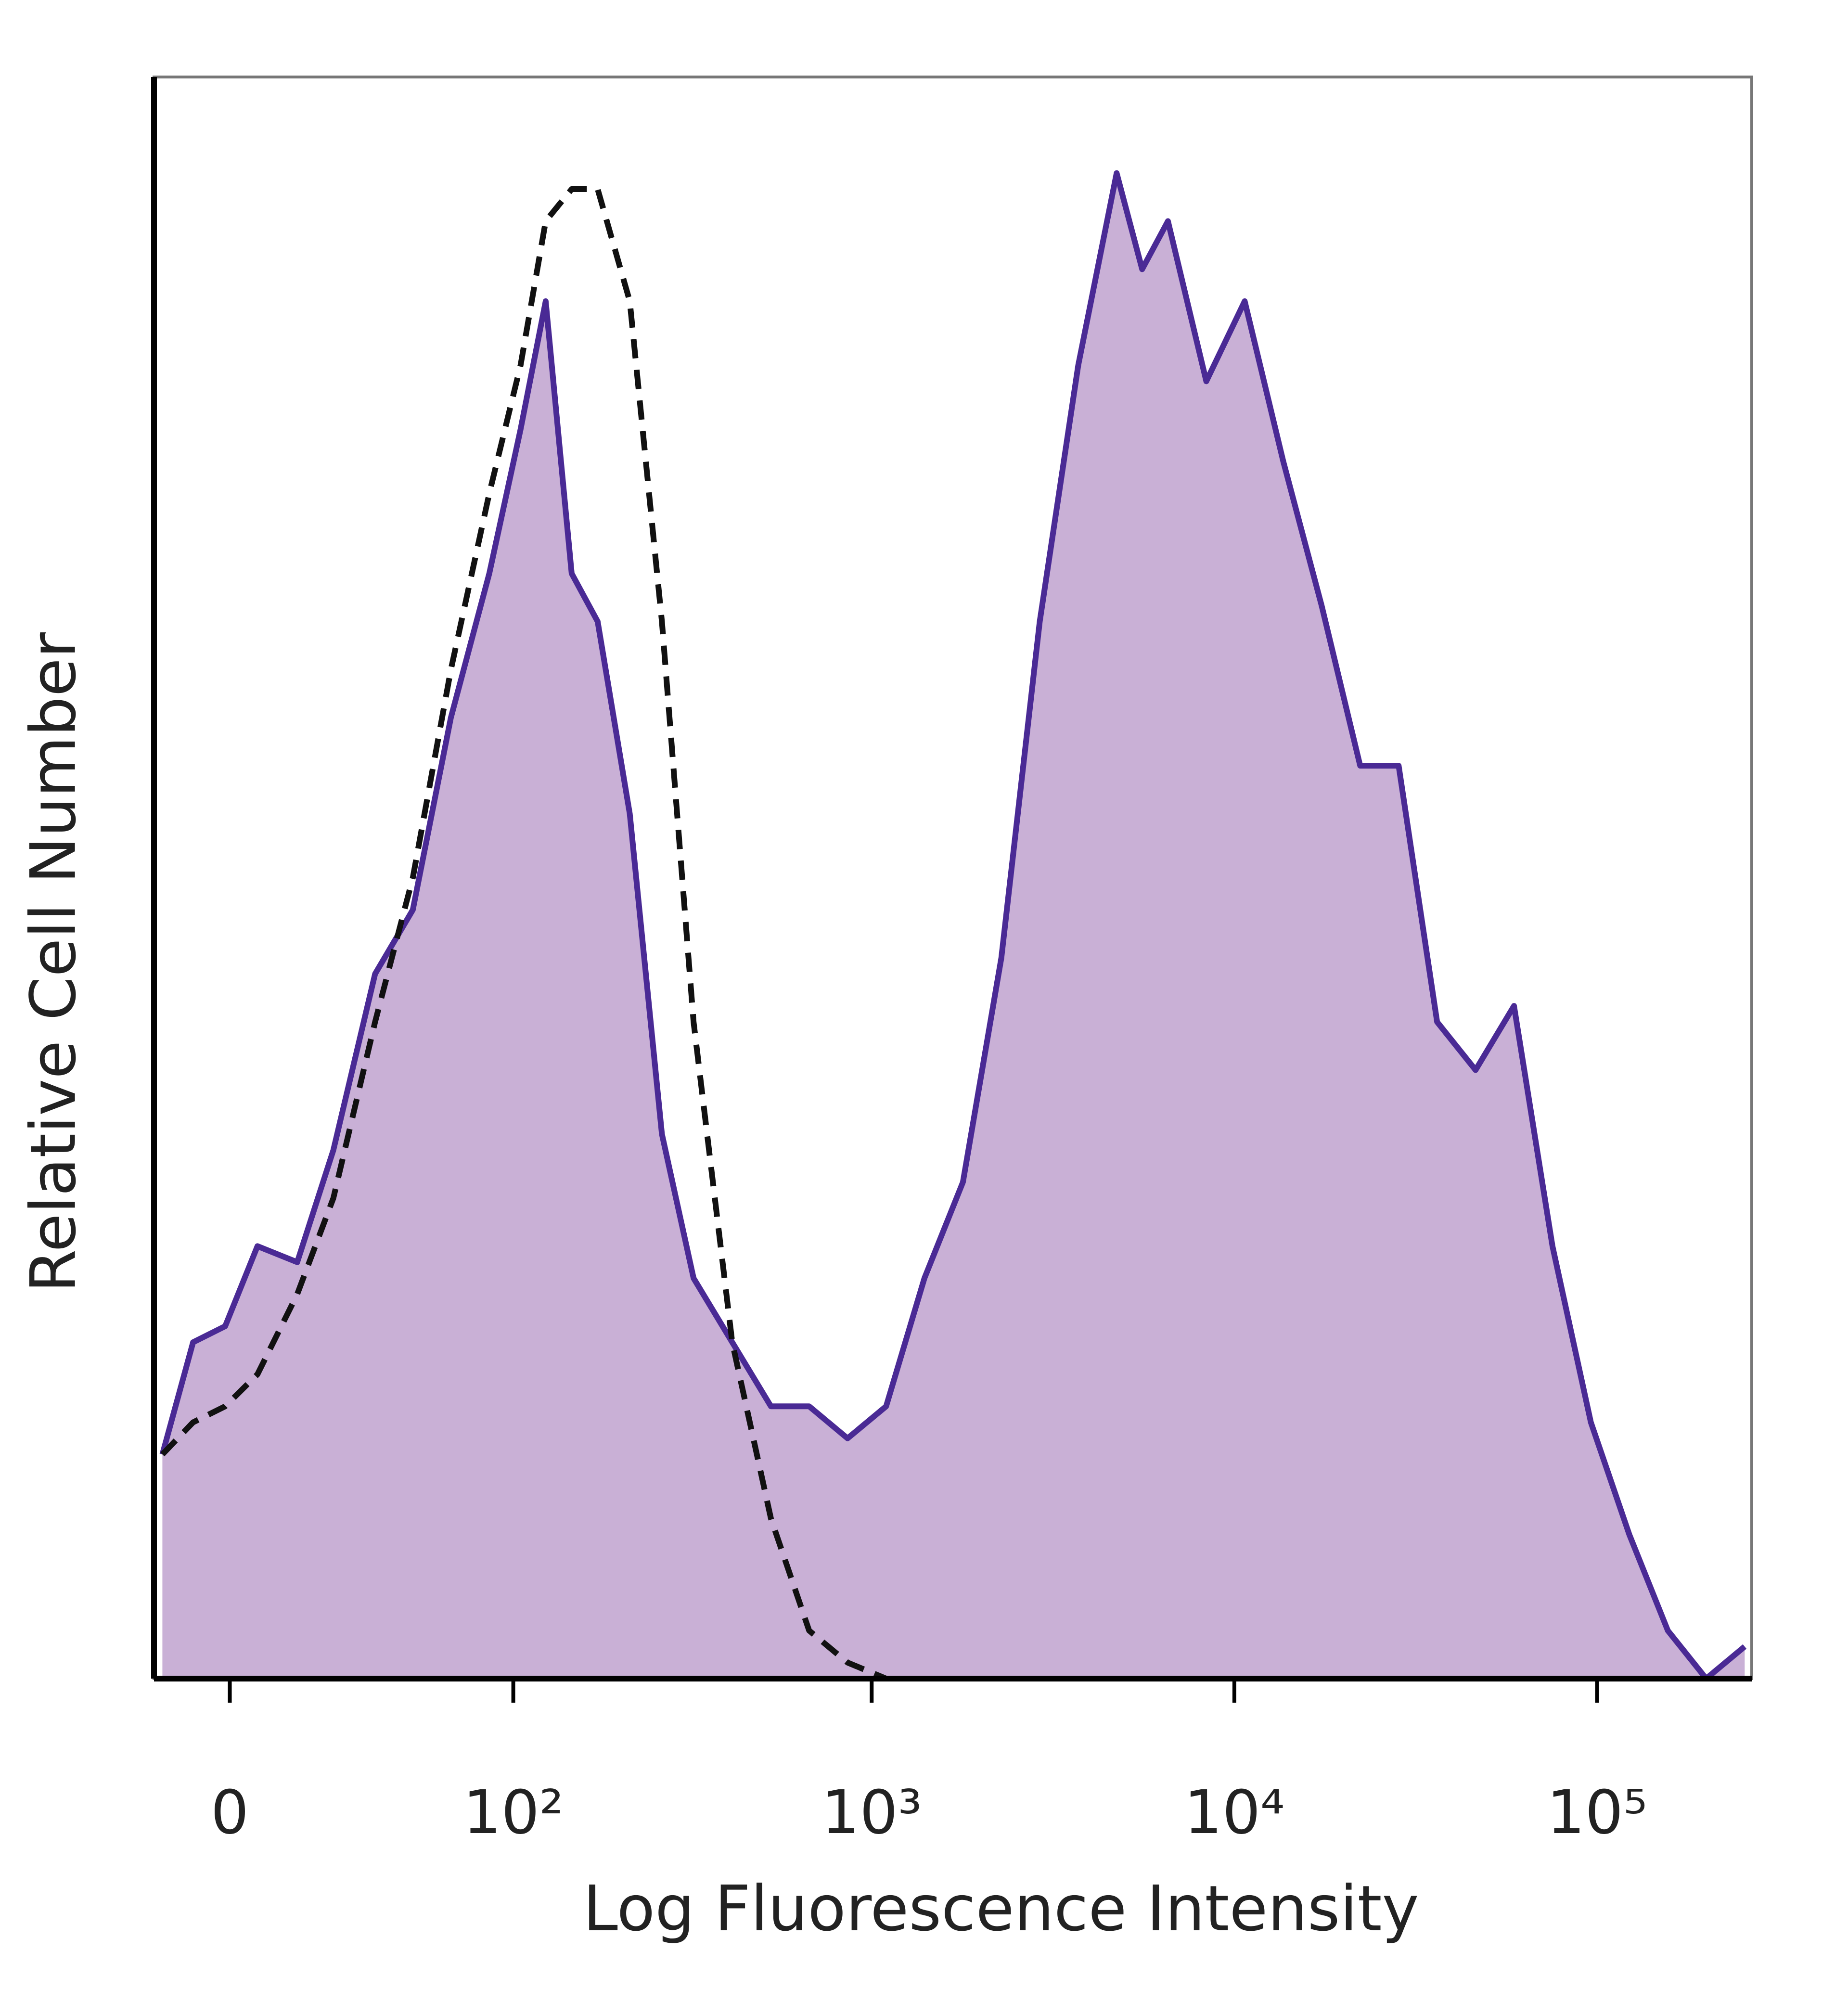  What do you see at coordinates (1234, 1813) in the screenshot?
I see `x-tick-label: 10⁴` at bounding box center [1234, 1813].